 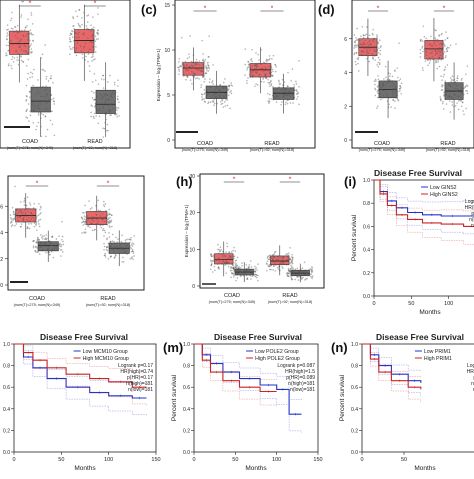 I want to click on ci-lower-line, so click(x=424, y=212).